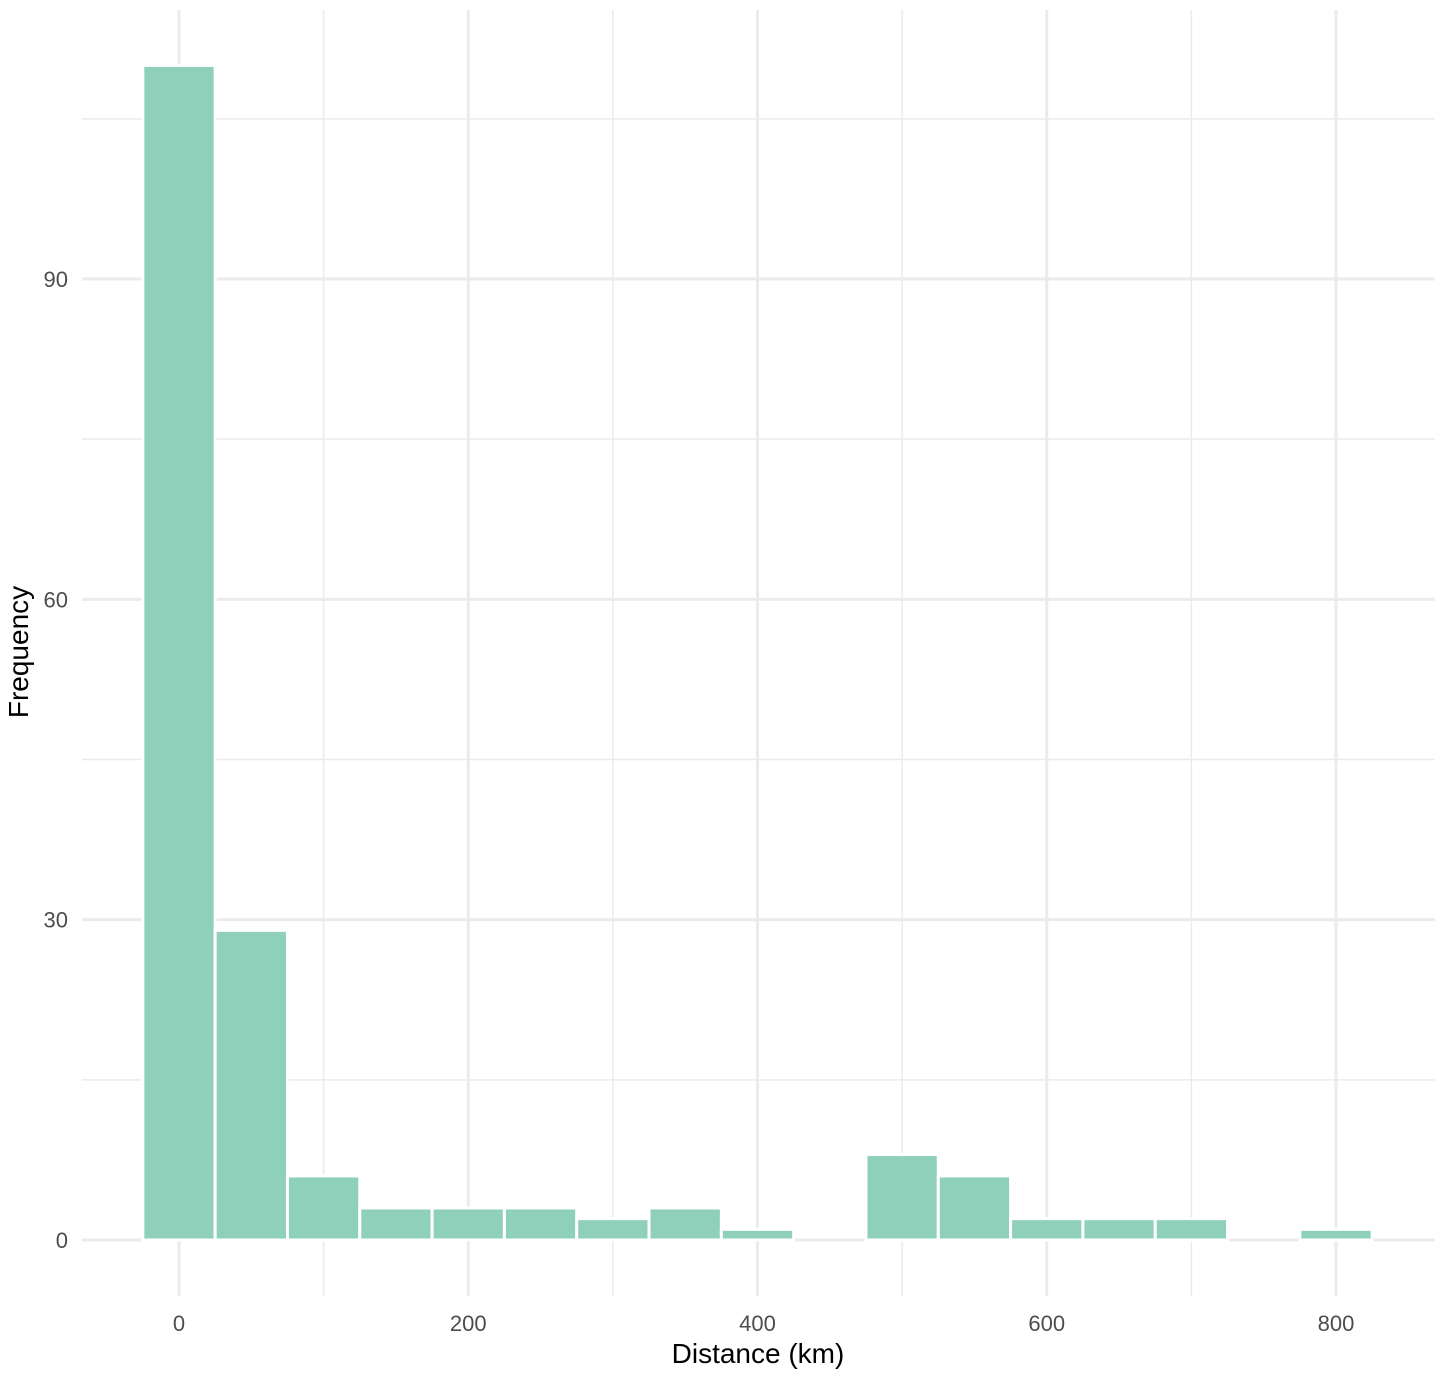  What do you see at coordinates (56, 599) in the screenshot?
I see `y-tick-label: 60` at bounding box center [56, 599].